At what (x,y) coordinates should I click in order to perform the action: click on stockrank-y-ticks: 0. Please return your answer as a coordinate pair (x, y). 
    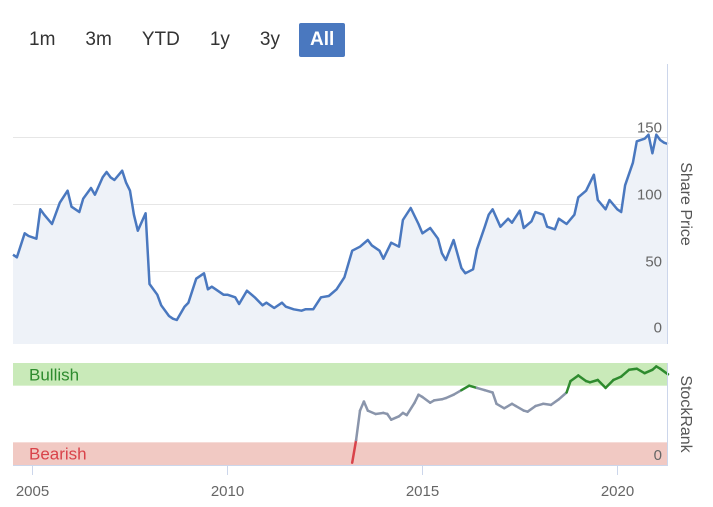
    Looking at the image, I should click on (658, 455).